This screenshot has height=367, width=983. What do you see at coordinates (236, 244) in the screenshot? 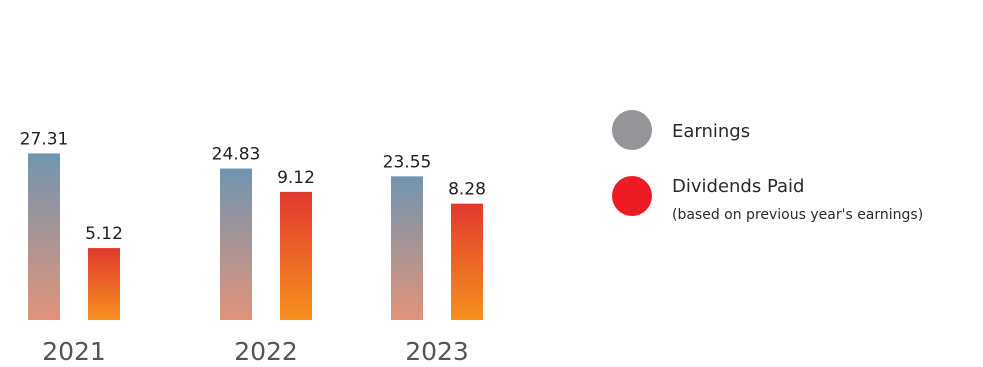
I see `bar-earnings-2022` at bounding box center [236, 244].